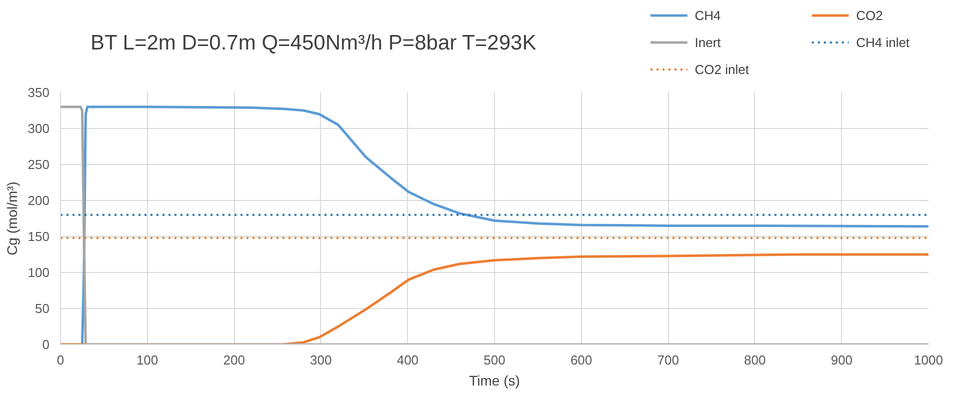 Image resolution: width=973 pixels, height=414 pixels. What do you see at coordinates (495, 360) in the screenshot?
I see `x-tick-label: 500` at bounding box center [495, 360].